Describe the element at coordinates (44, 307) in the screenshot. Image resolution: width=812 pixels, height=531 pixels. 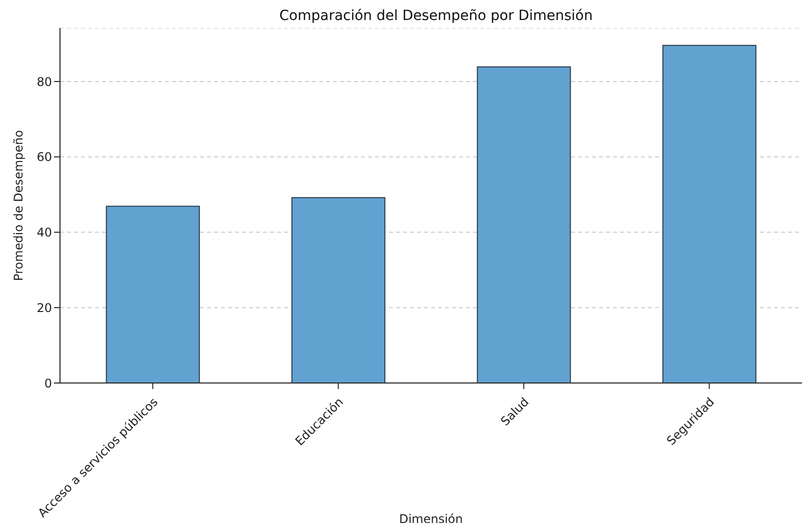
I see `y-tick-label: 20` at that location.